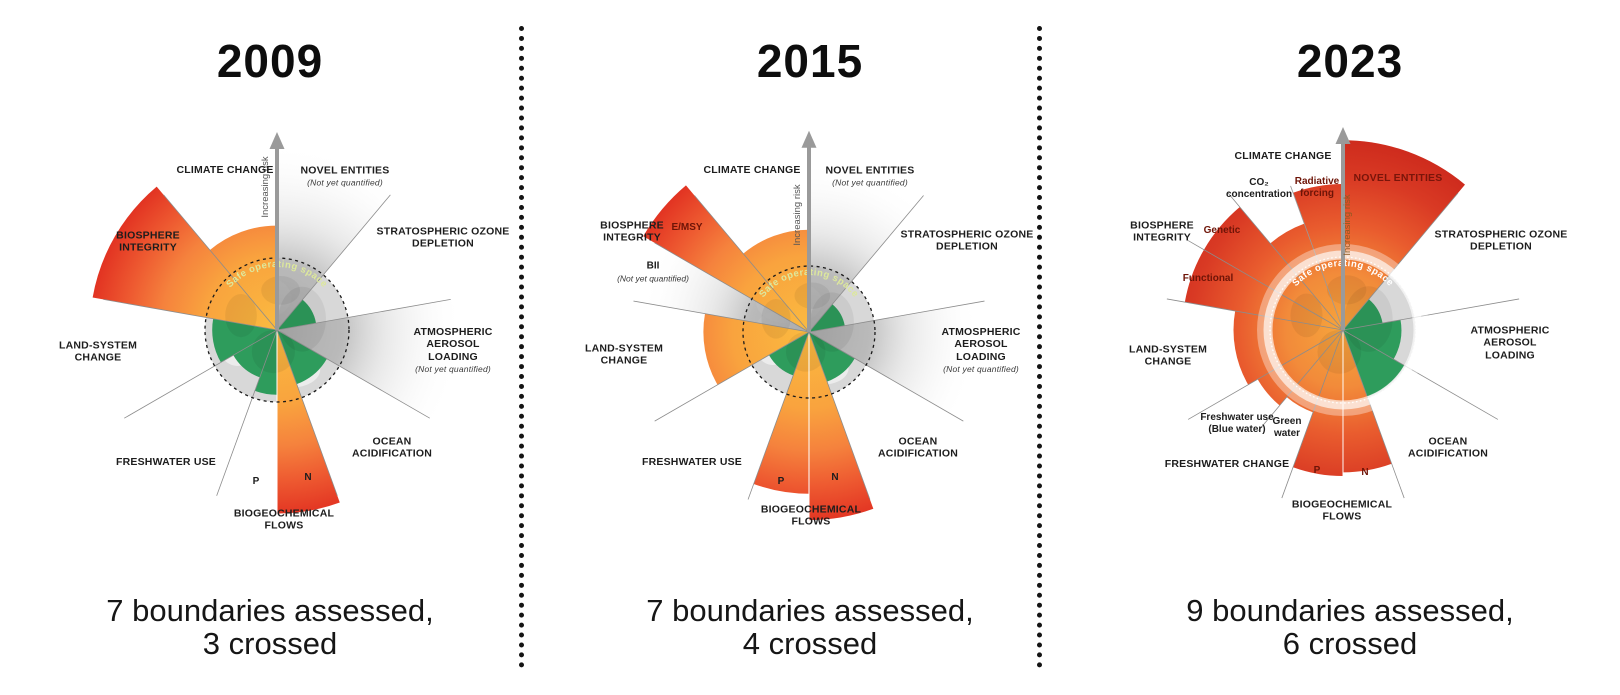  Describe the element at coordinates (1208, 279) in the screenshot. I see `boundary-label-functional: Functional` at that location.